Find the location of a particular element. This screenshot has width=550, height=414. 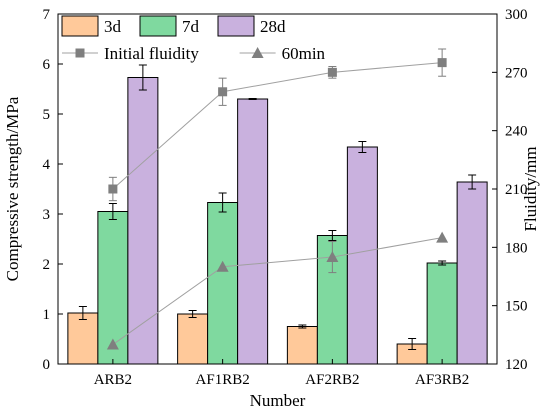

x-tick-label: AF2RB2 is located at coordinates (332, 380).